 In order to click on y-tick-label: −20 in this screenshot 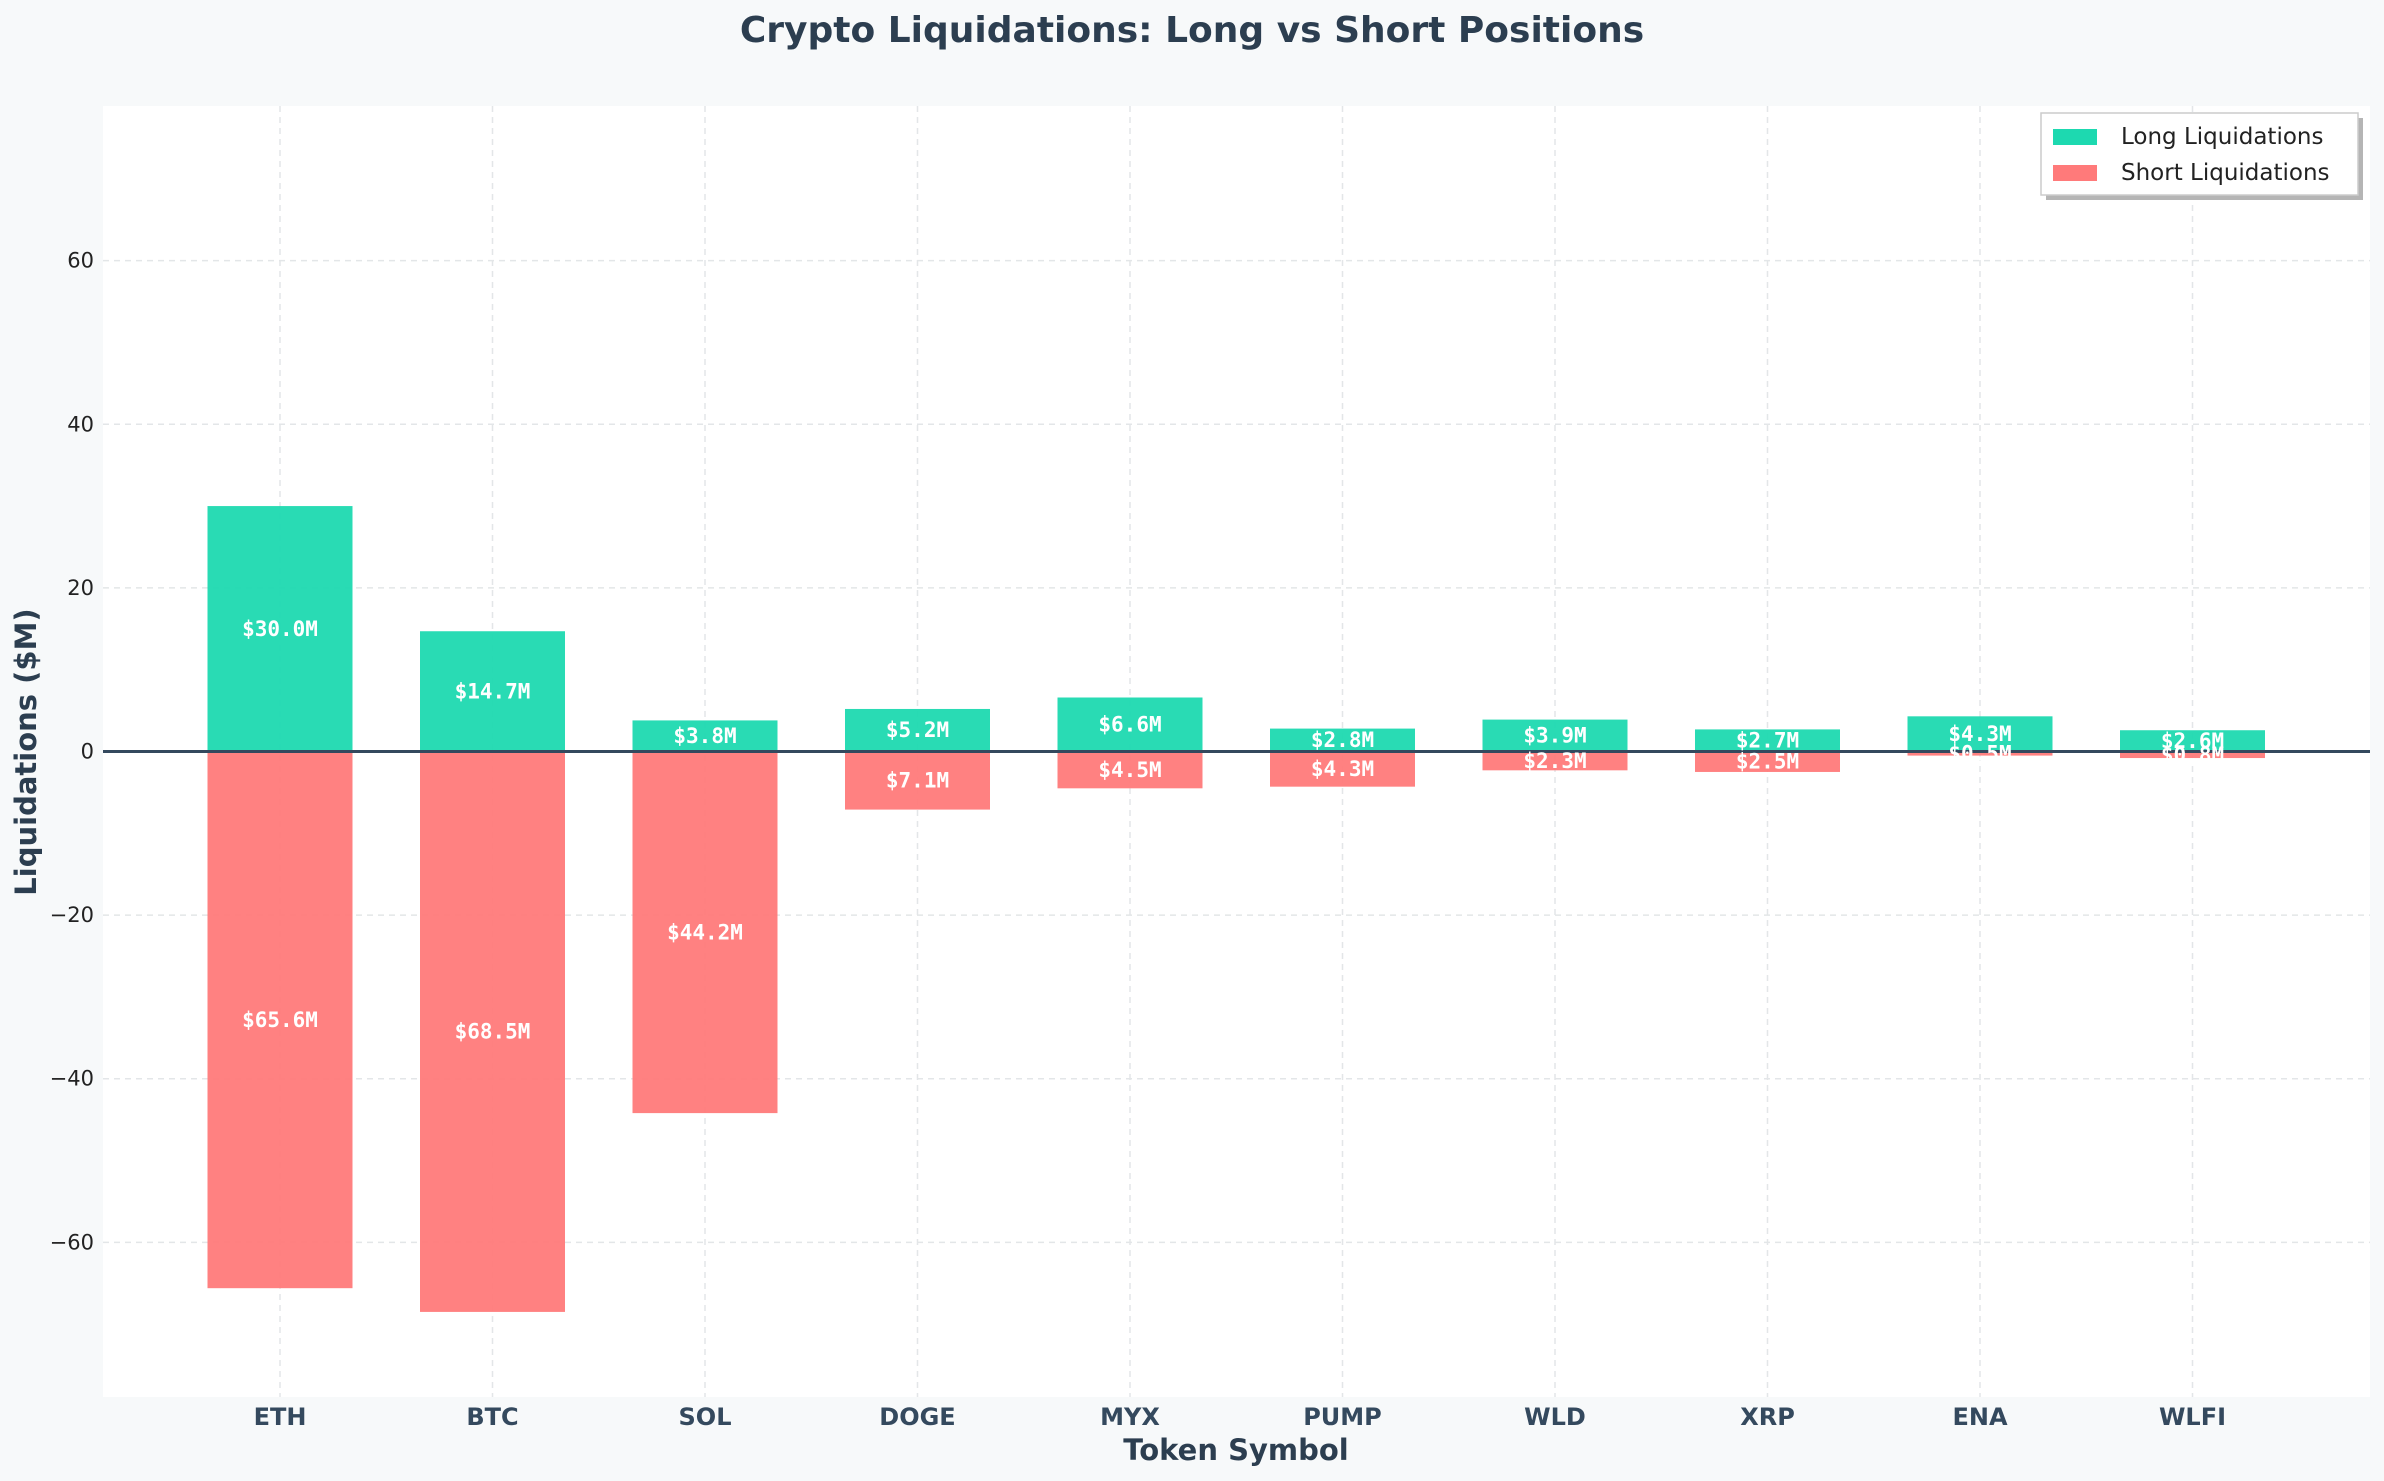, I will do `click(72, 915)`.